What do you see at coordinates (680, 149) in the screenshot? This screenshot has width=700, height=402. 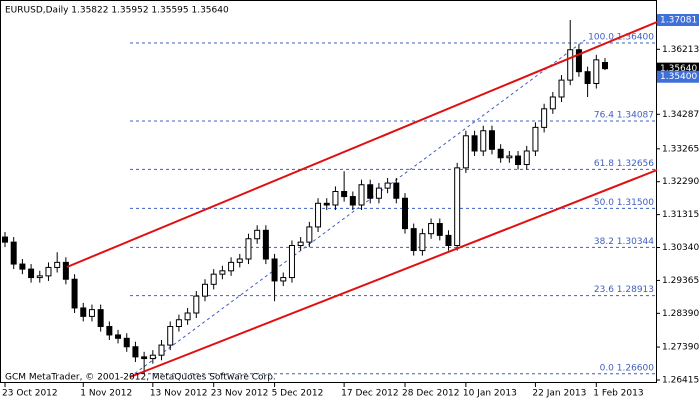 I see `y-tick-label: 1.33265` at bounding box center [680, 149].